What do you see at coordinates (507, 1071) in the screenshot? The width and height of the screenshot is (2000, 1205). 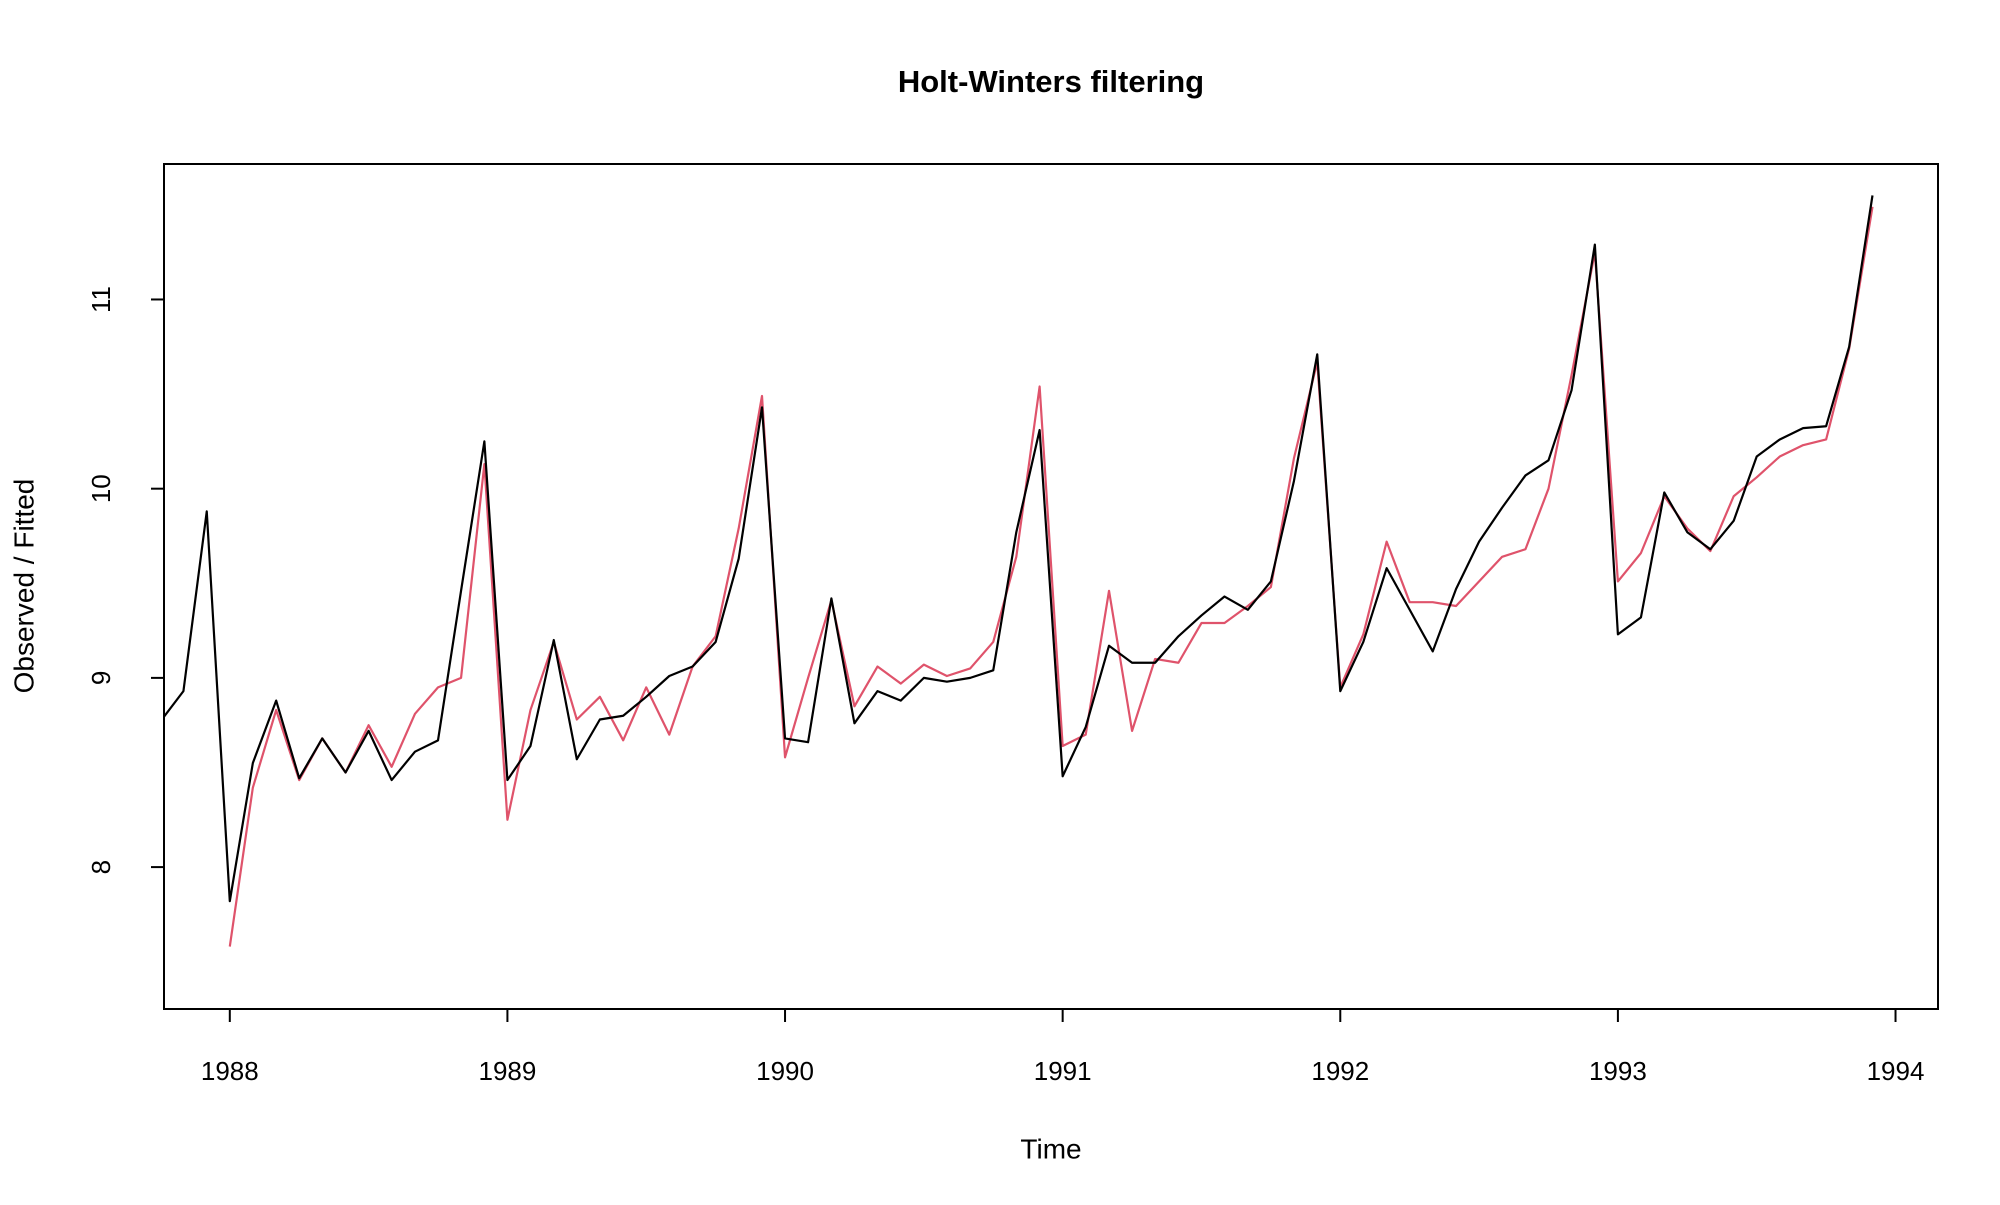 I see `x-tick-label: 1989` at bounding box center [507, 1071].